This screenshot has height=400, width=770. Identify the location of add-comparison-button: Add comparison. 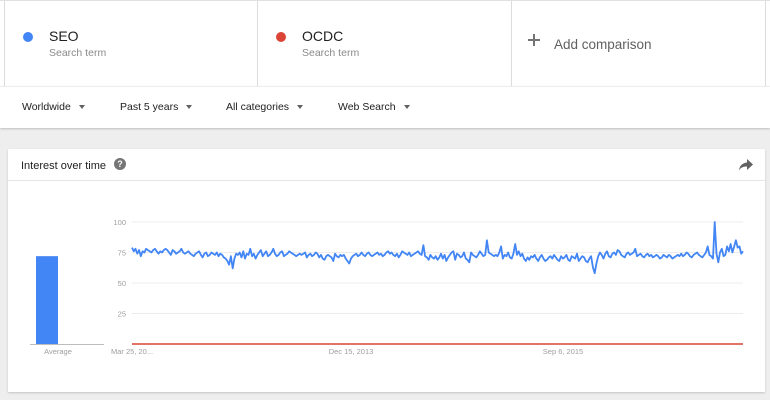
(639, 43).